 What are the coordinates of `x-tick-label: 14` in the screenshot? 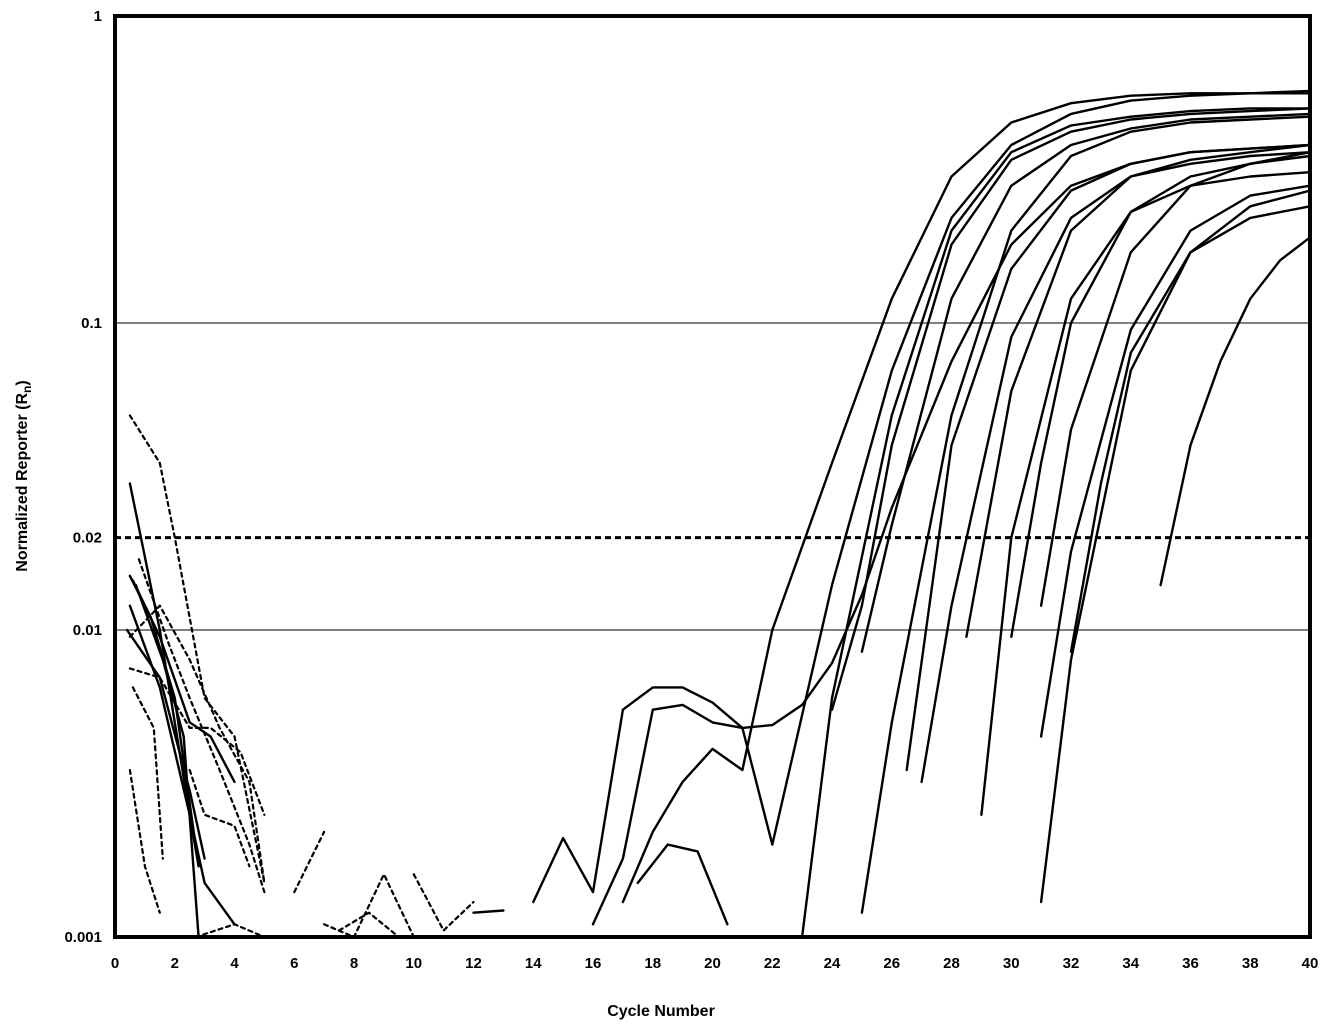 It's located at (533, 963).